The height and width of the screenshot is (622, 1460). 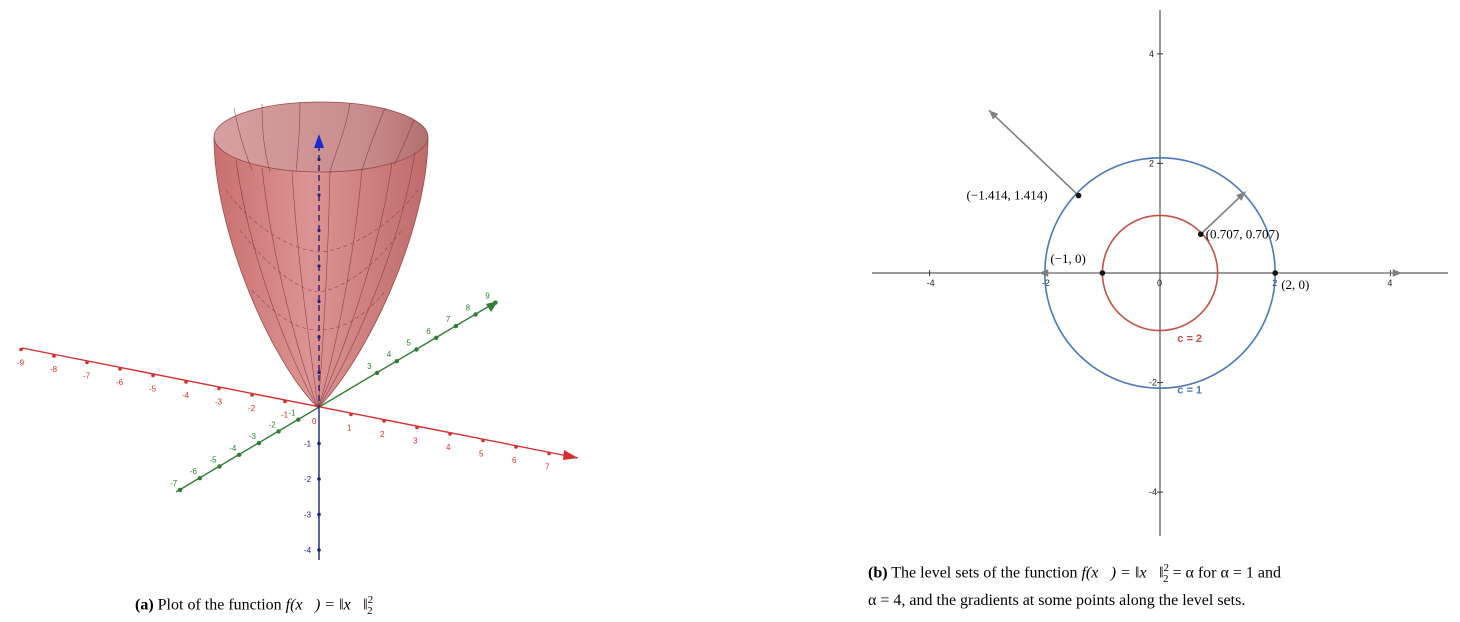 I want to click on y-axis-tick-label: 6, so click(x=428, y=331).